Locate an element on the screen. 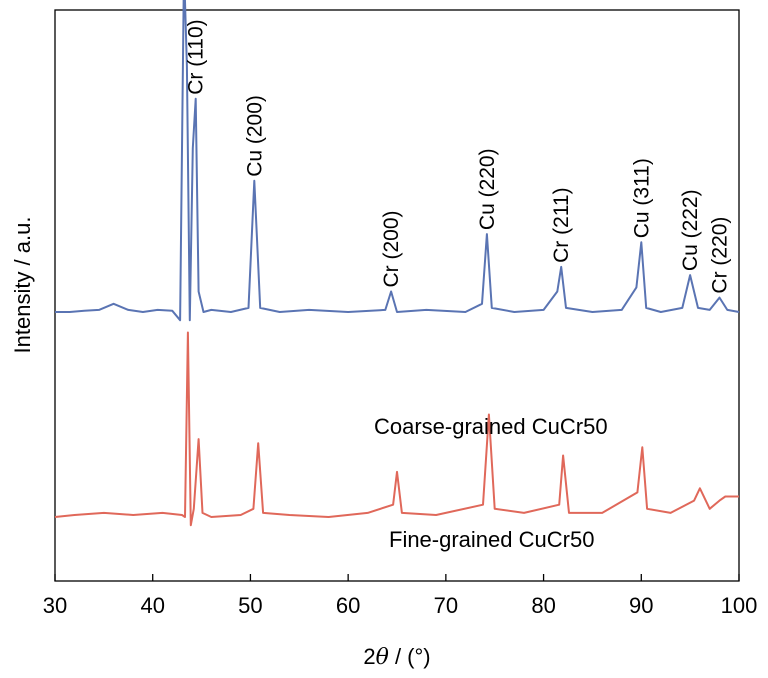 This screenshot has height=678, width=768. x-tick-label: 40 is located at coordinates (152, 605).